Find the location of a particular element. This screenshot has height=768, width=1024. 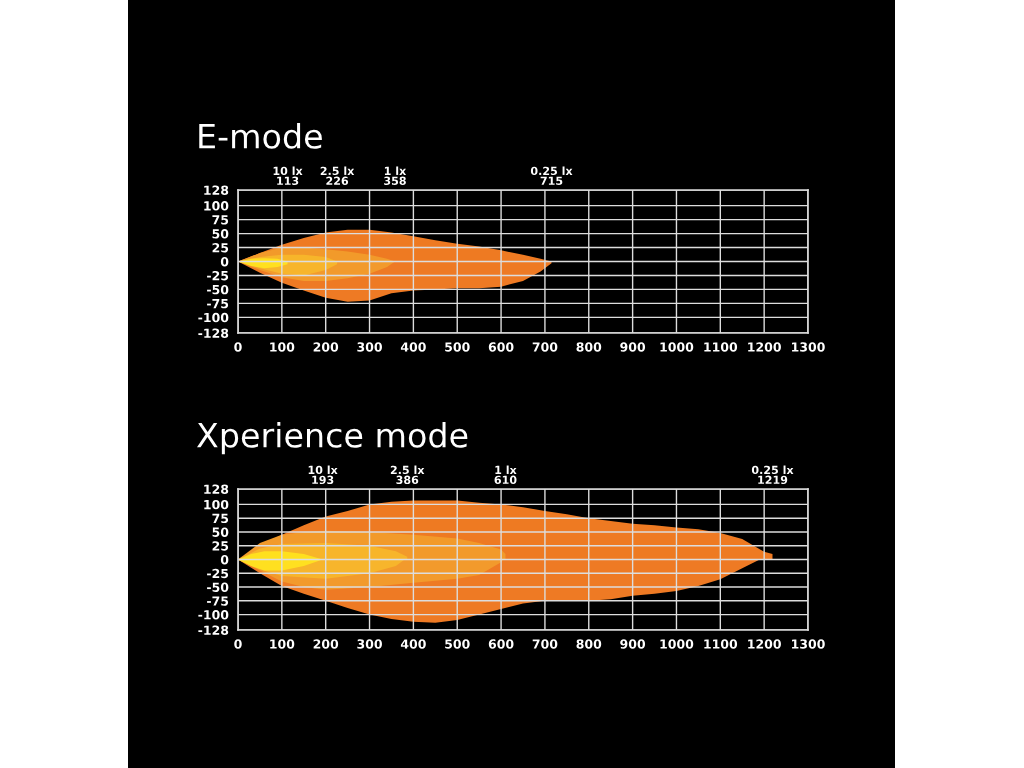

text: 1 lx 610 is located at coordinates (505, 475).